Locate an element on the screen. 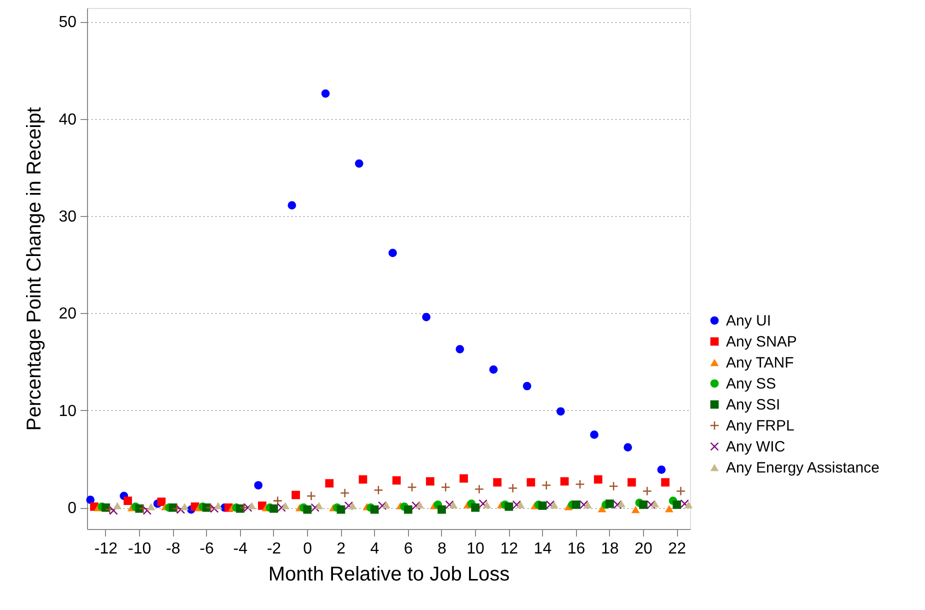 The width and height of the screenshot is (925, 610). x-tick-label: 4 is located at coordinates (375, 549).